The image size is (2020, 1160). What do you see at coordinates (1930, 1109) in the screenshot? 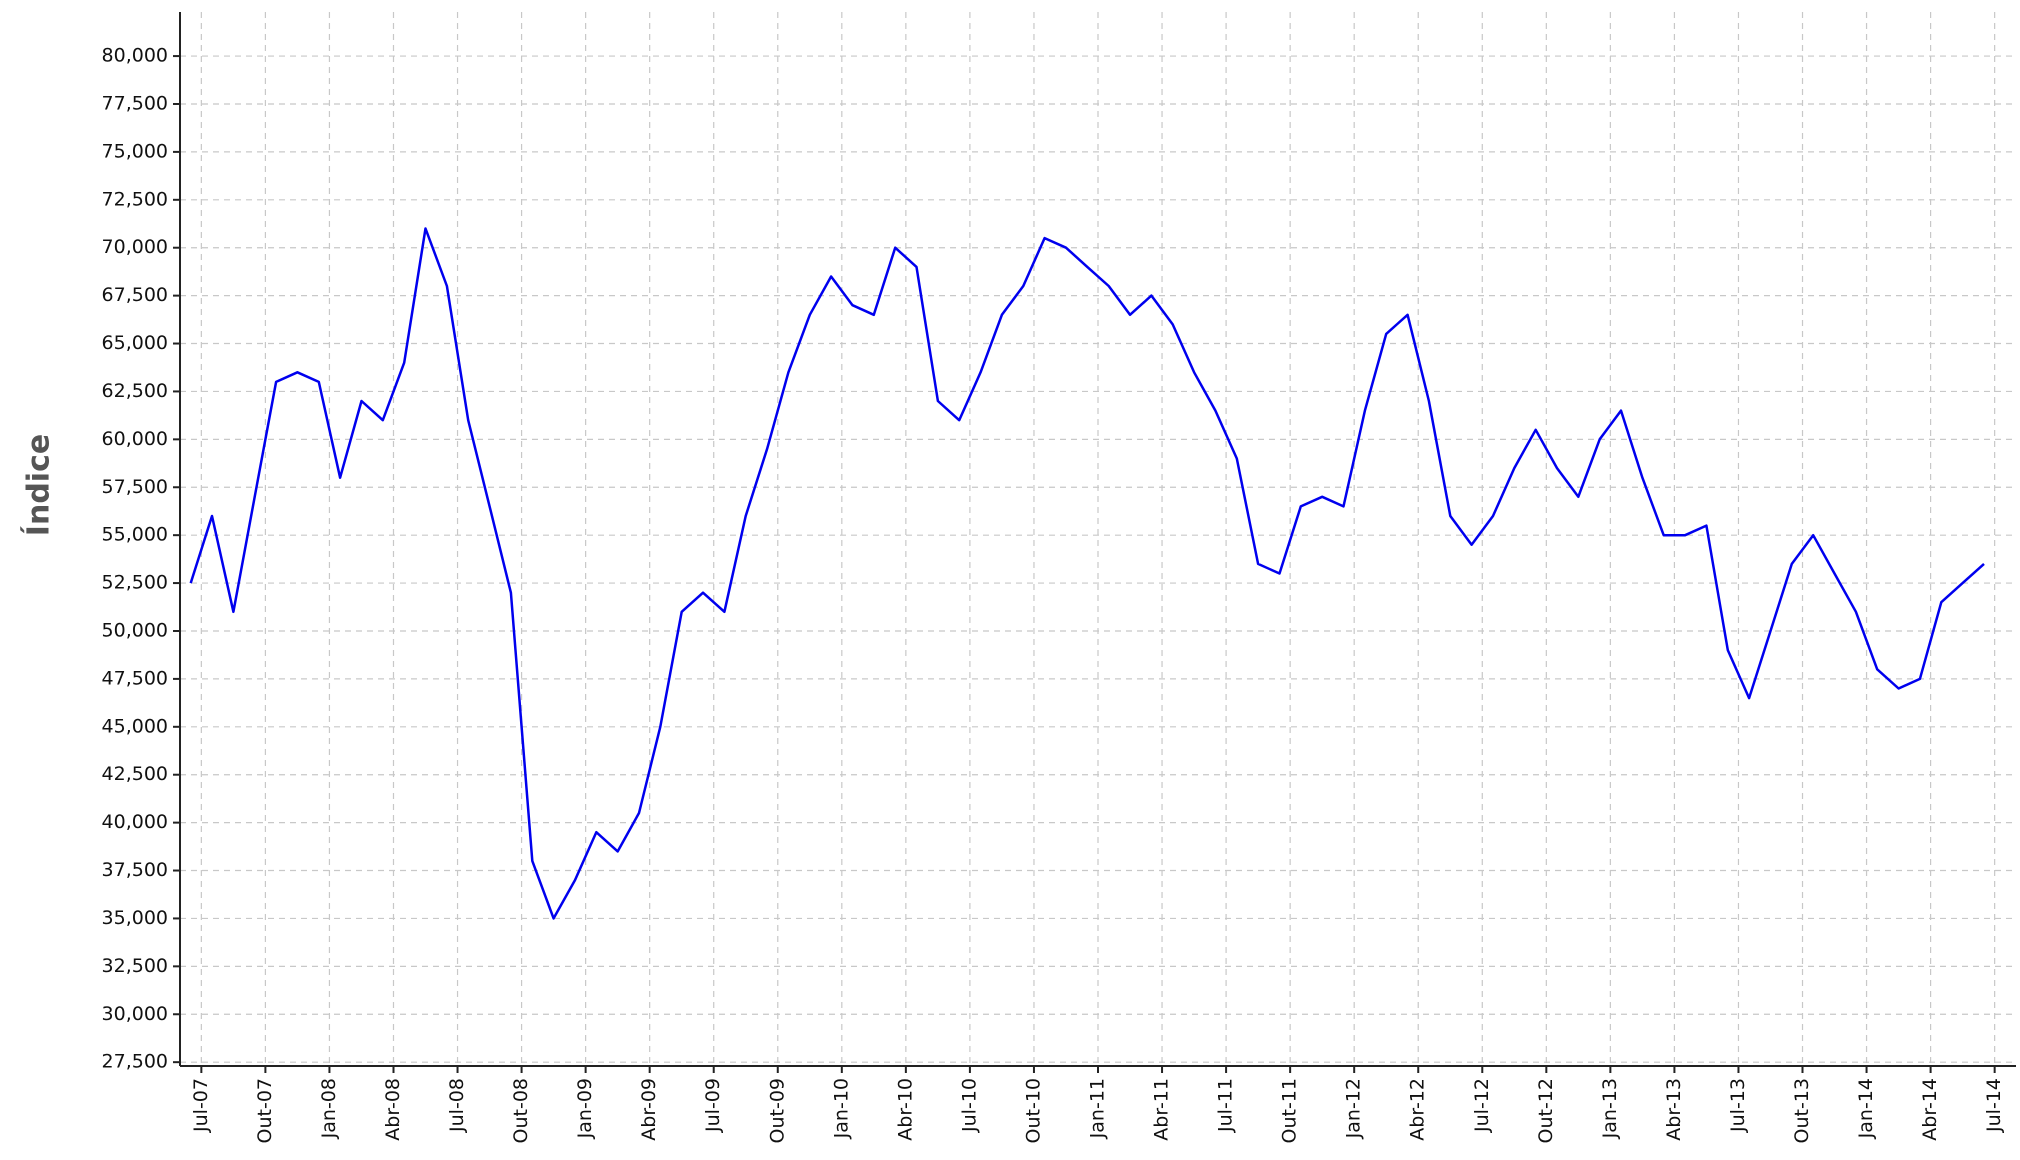
I see `x-tick-label: Abr-14` at bounding box center [1930, 1109].